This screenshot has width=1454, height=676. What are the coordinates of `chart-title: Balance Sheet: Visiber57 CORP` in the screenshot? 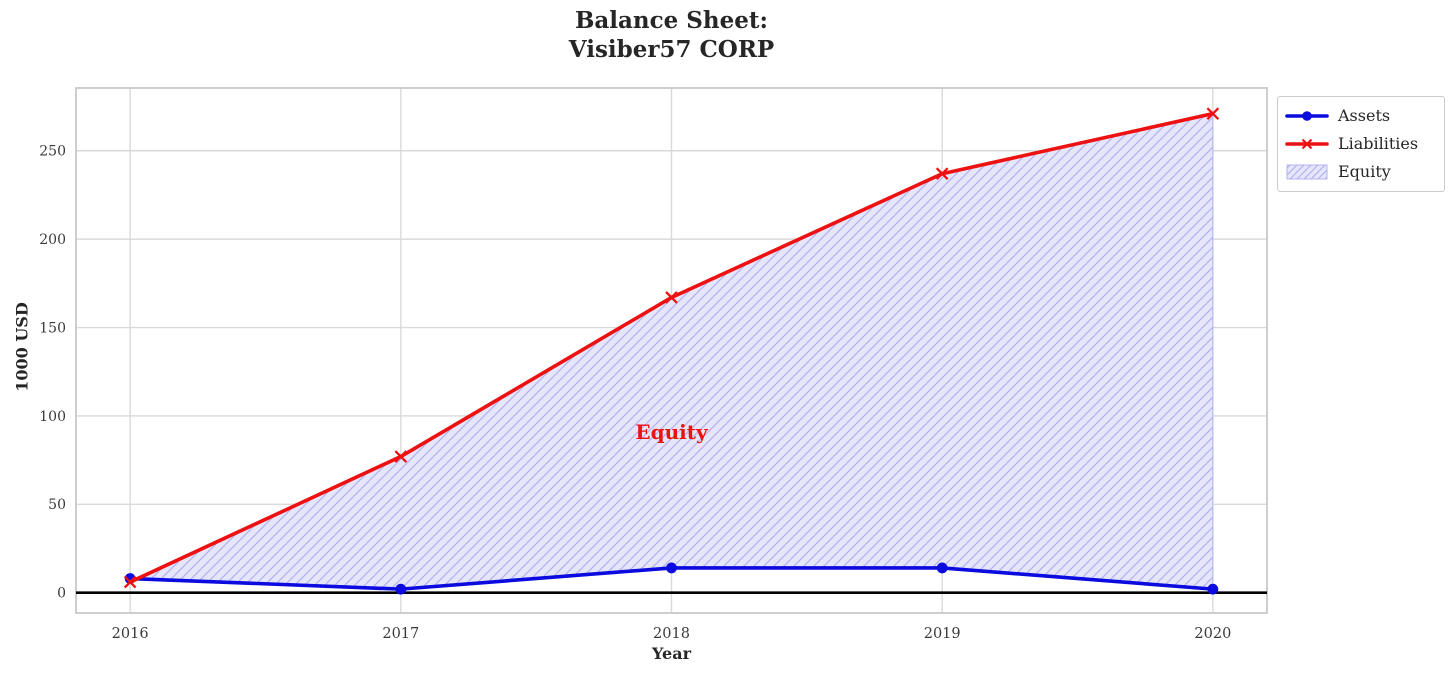 It's located at (671, 35).